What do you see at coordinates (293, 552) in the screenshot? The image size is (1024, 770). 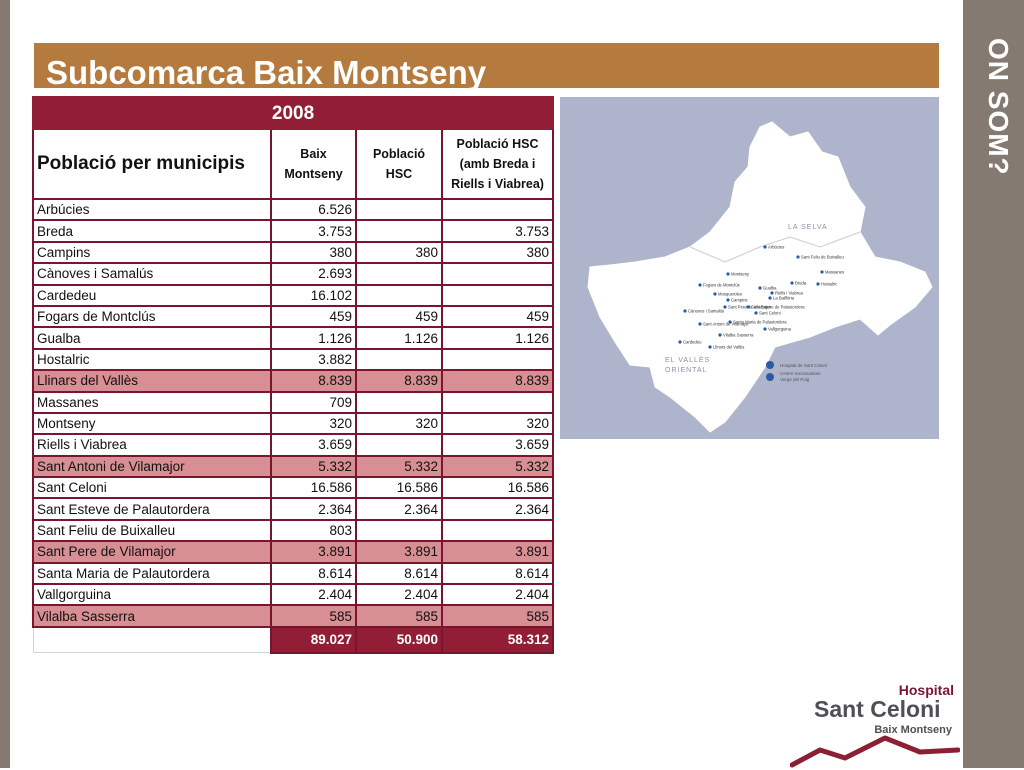 I see `table-row: Sant Pere de Vilamajor 3.891 3.891 3.891` at bounding box center [293, 552].